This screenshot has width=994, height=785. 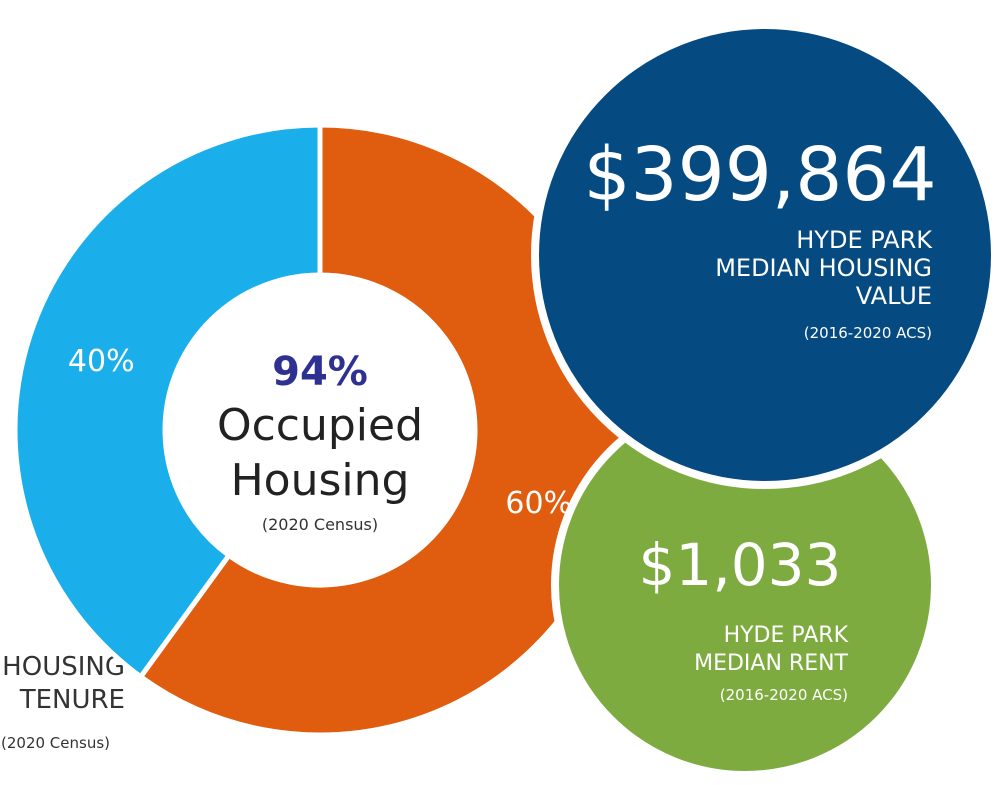 What do you see at coordinates (55, 743) in the screenshot?
I see `source: (2020 Census)` at bounding box center [55, 743].